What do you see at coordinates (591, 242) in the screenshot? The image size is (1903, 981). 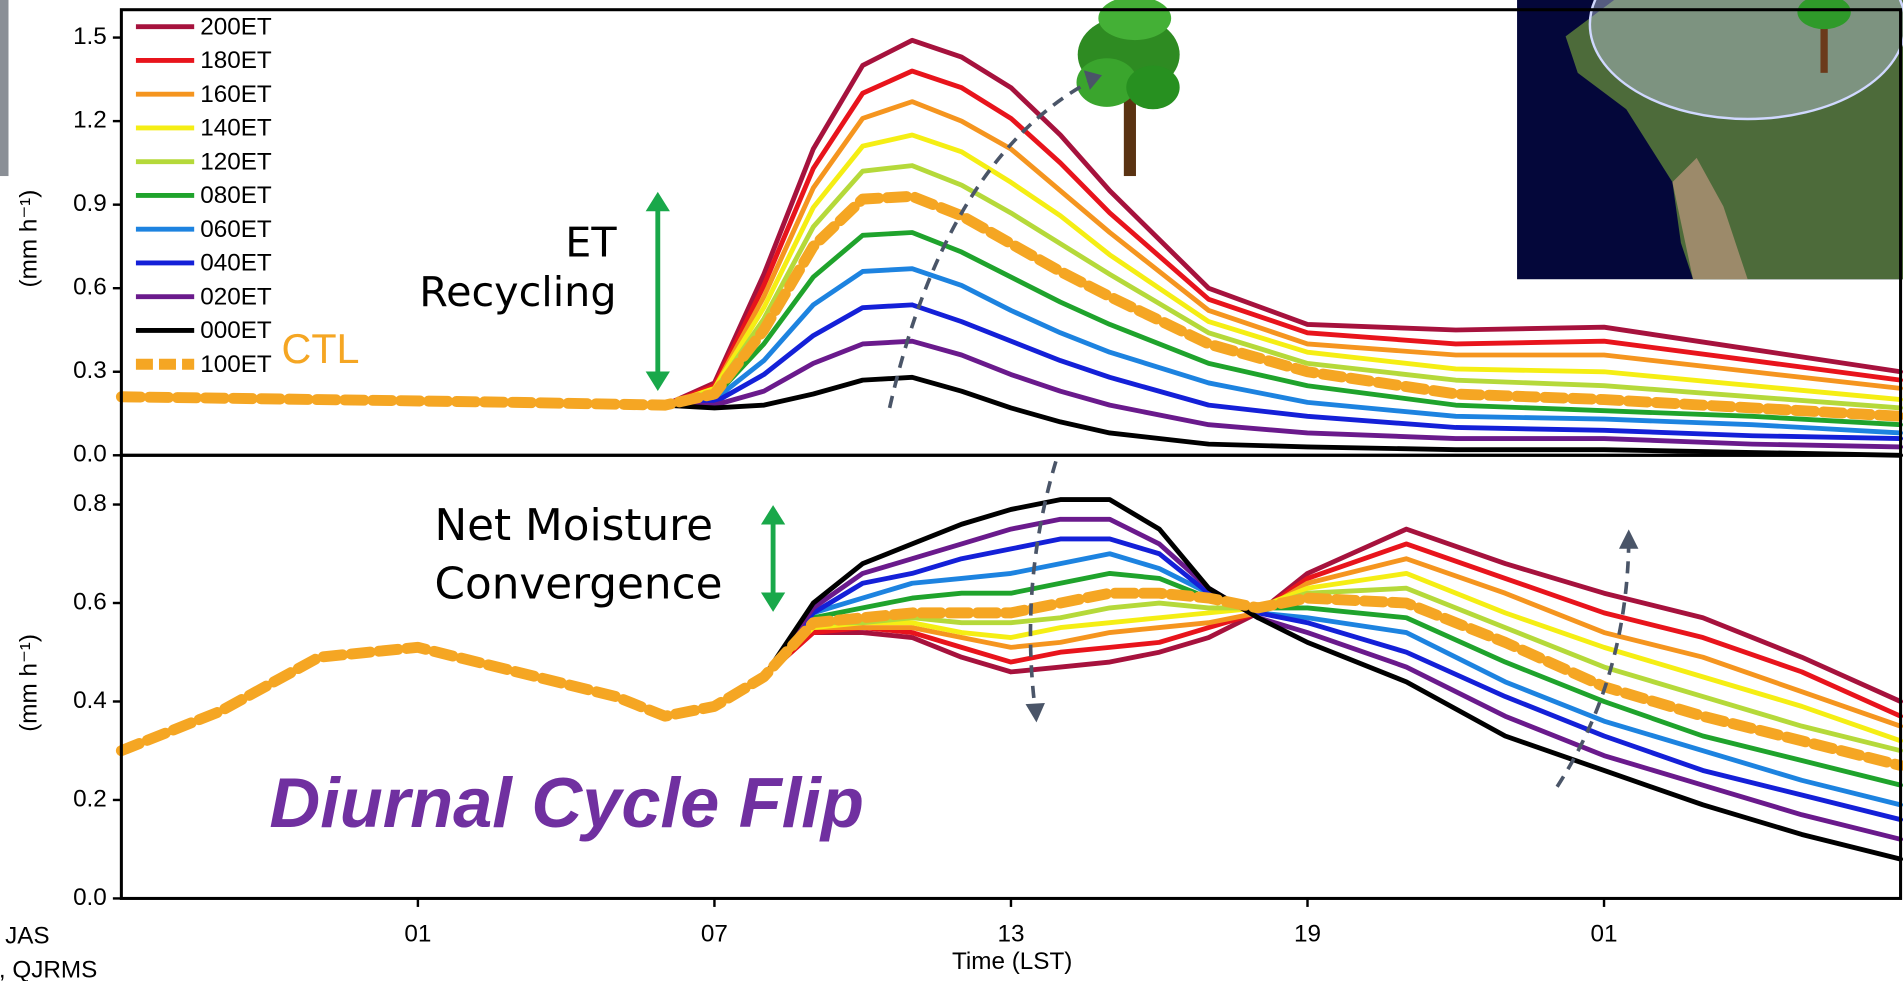 I see `annotation: ET` at bounding box center [591, 242].